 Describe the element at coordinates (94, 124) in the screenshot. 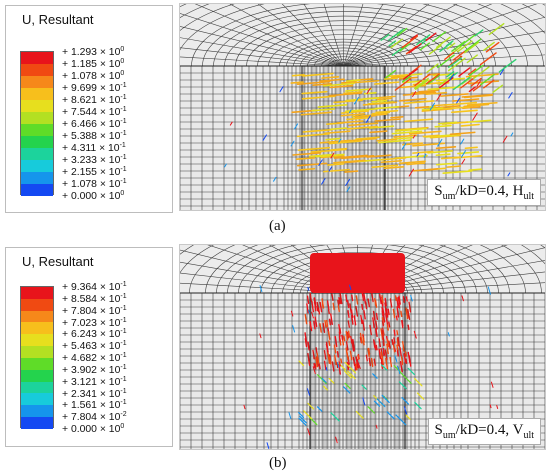

I see `legend-tick-label: + 6.466 × 10-1` at that location.